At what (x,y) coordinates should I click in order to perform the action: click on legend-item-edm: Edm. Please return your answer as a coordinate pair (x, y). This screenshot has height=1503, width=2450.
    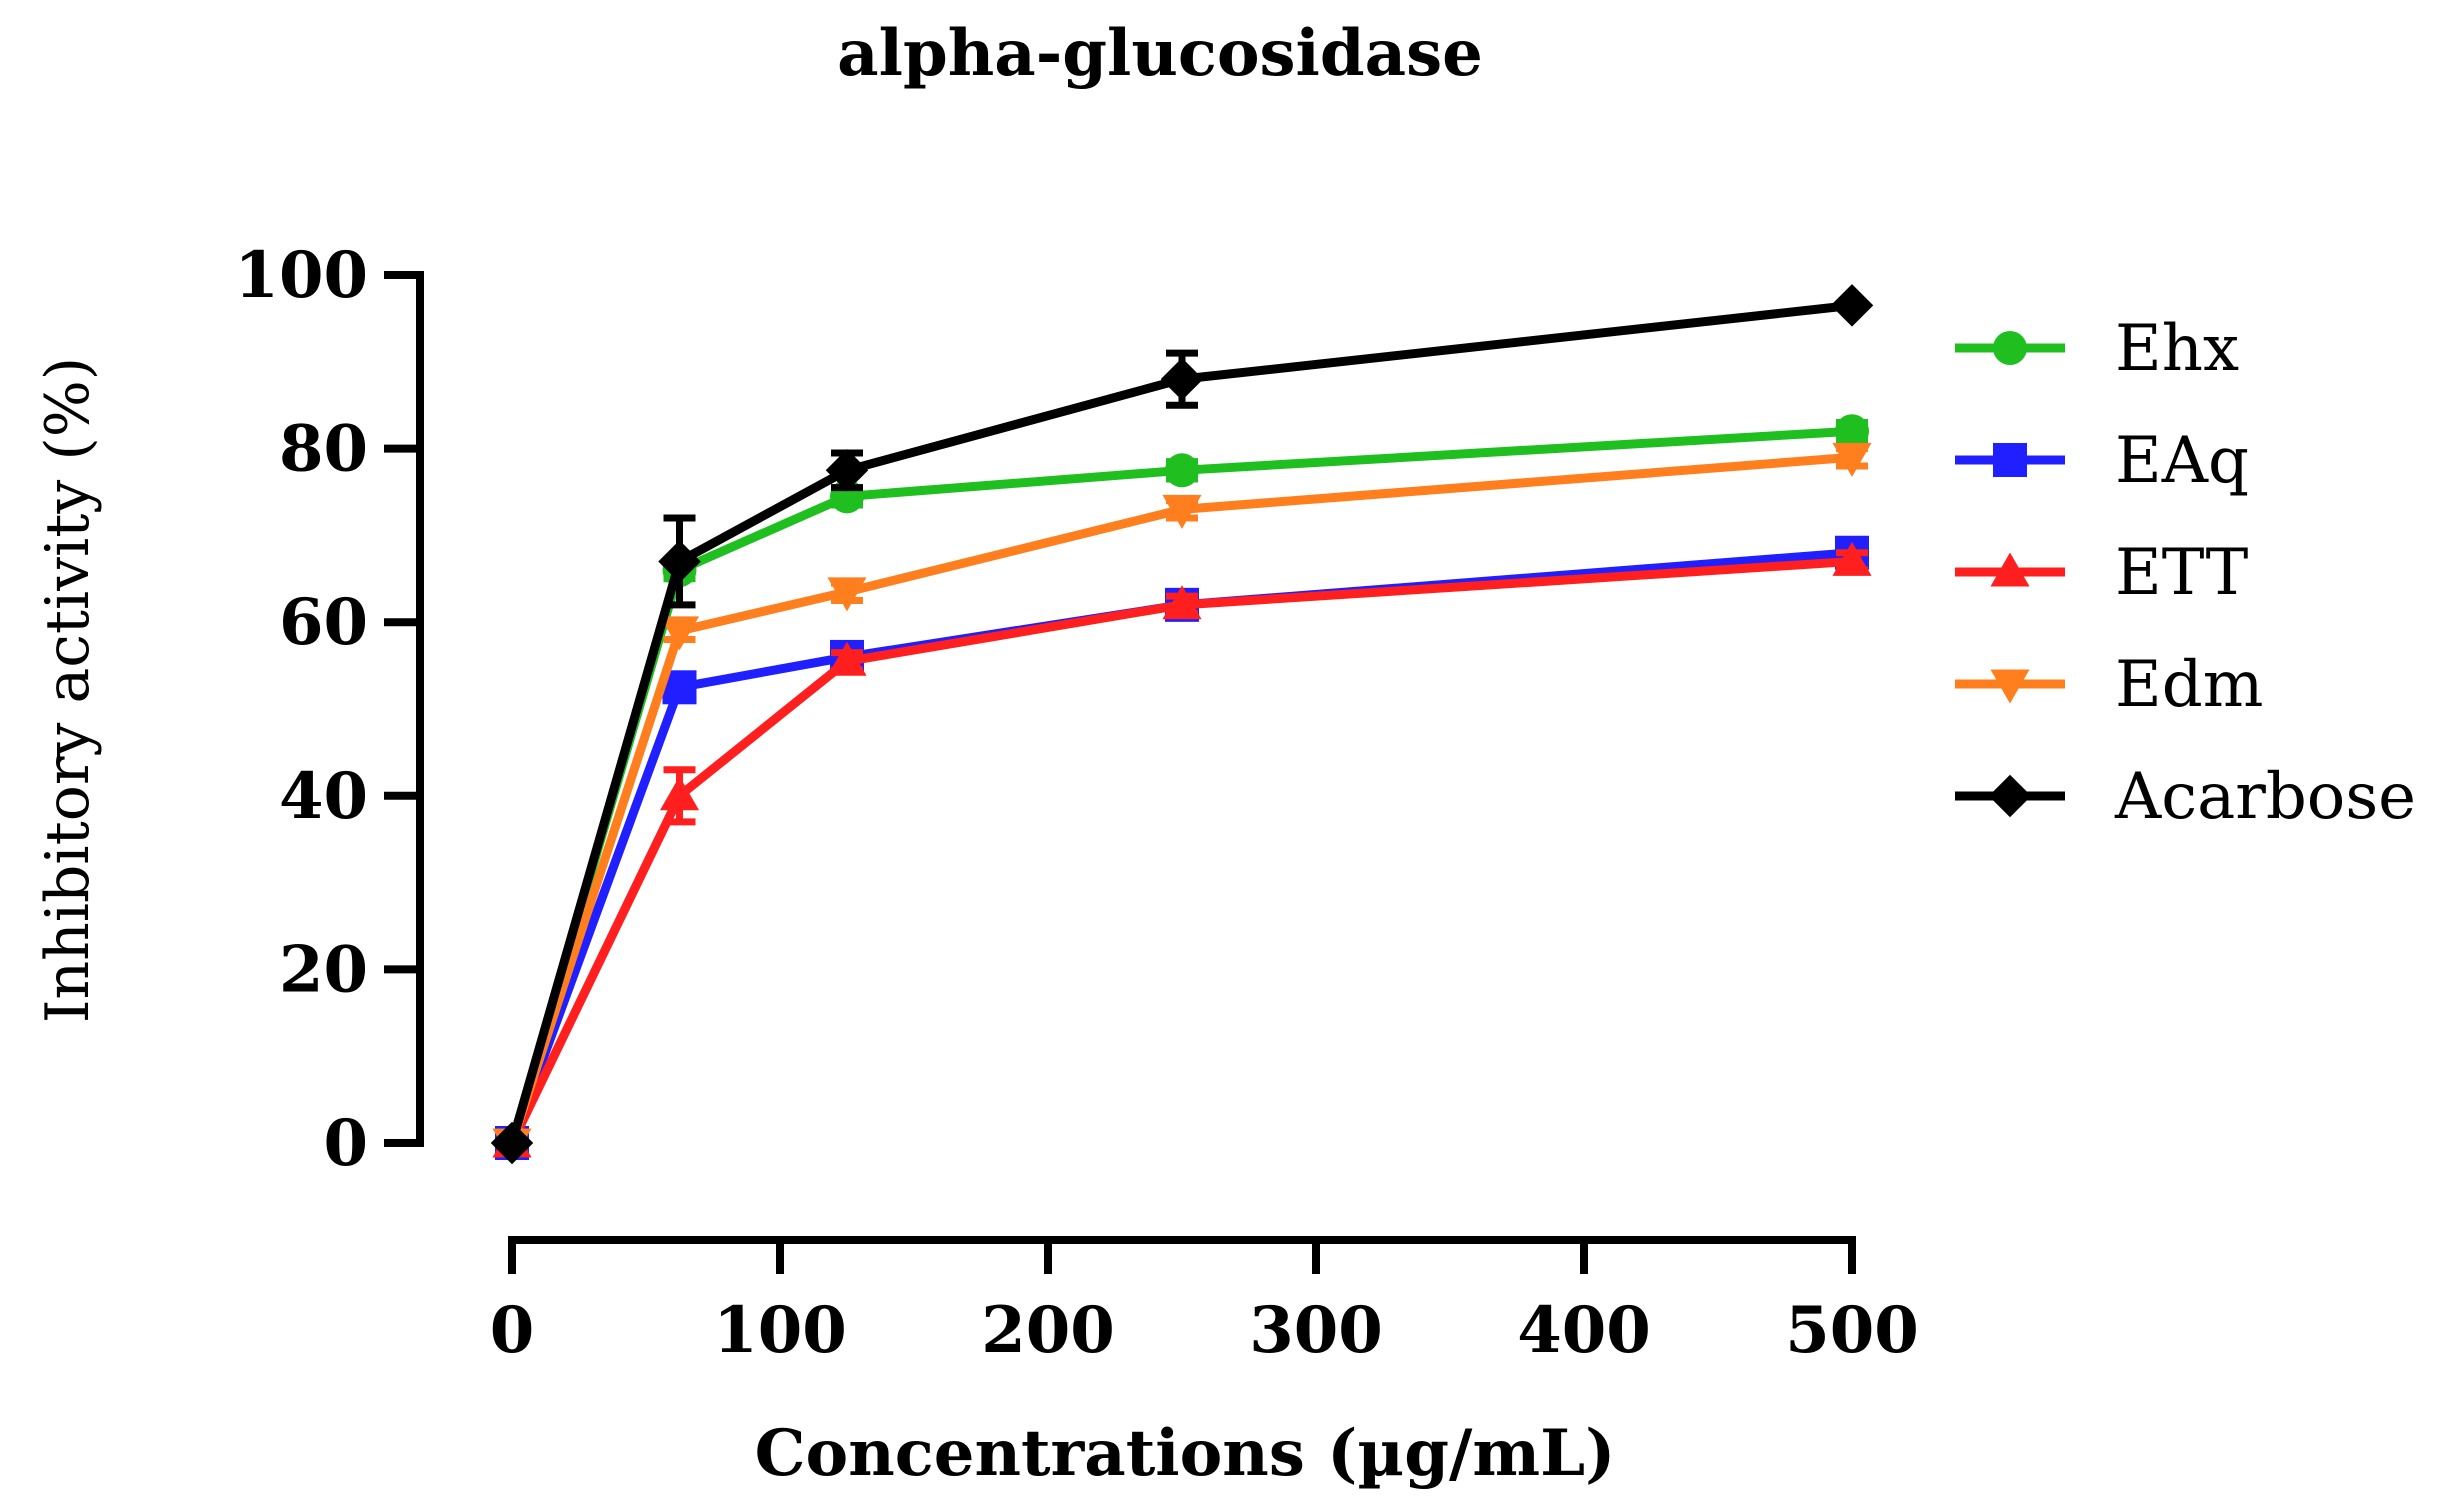
    Looking at the image, I should click on (2109, 685).